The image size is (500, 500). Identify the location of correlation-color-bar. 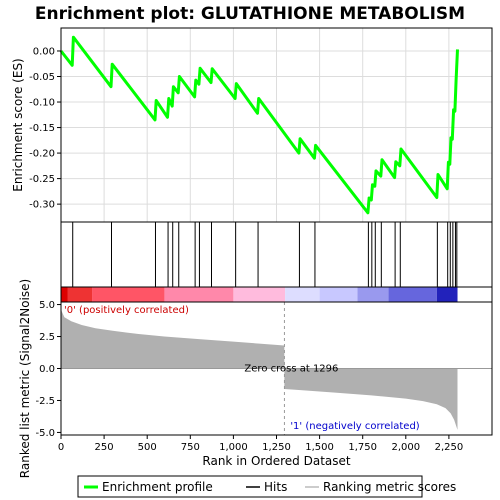
(276, 294).